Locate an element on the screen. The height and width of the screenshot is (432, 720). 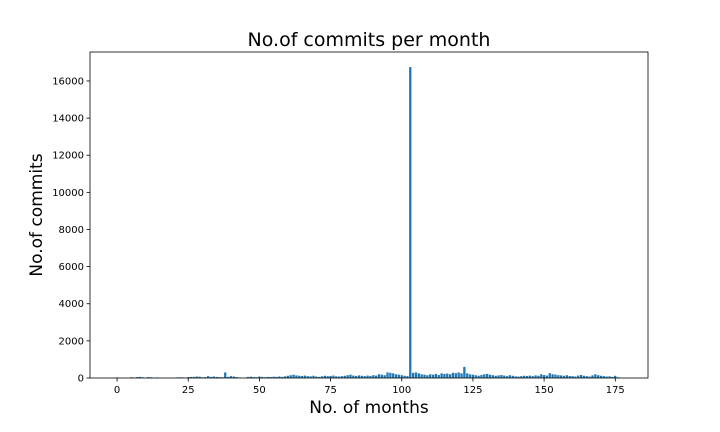
y-tick-label: 0 is located at coordinates (81, 379).